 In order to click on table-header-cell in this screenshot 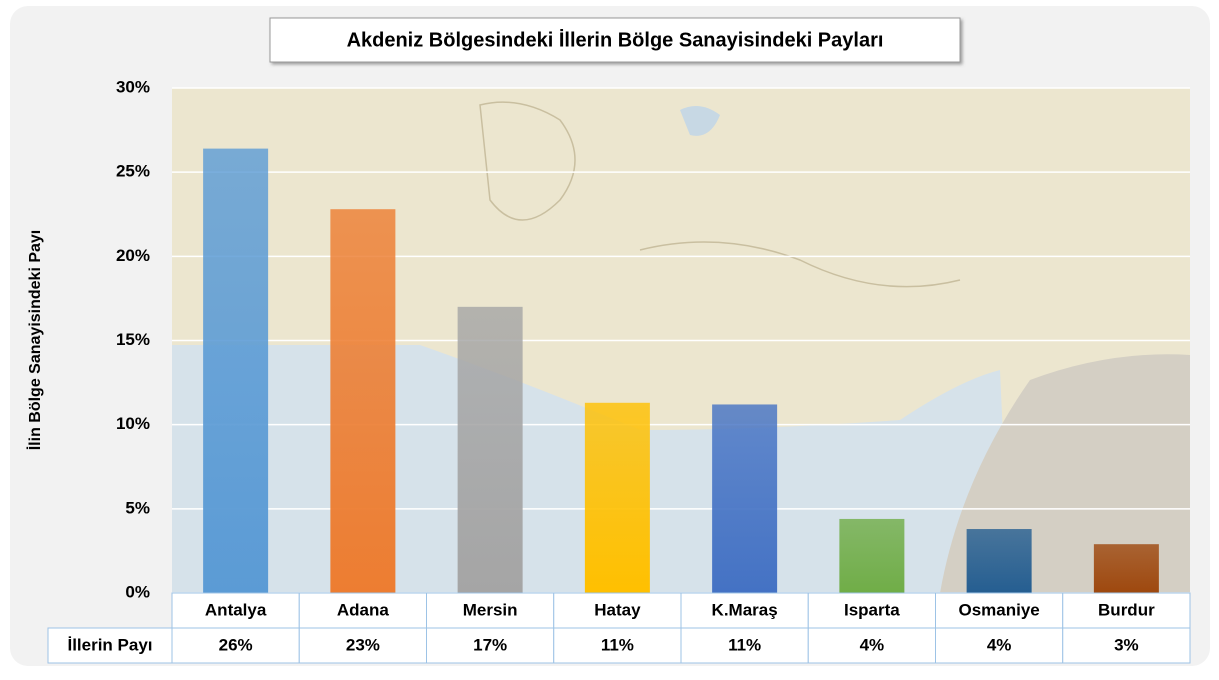, I will do `click(110, 645)`.